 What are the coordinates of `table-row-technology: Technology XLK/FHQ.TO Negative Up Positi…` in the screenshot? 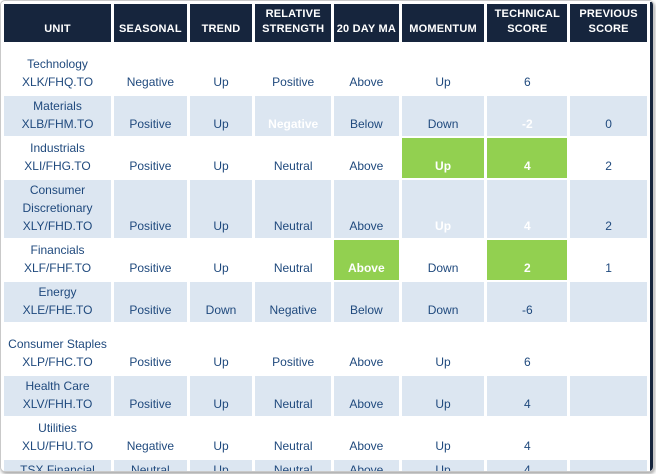 It's located at (325, 69).